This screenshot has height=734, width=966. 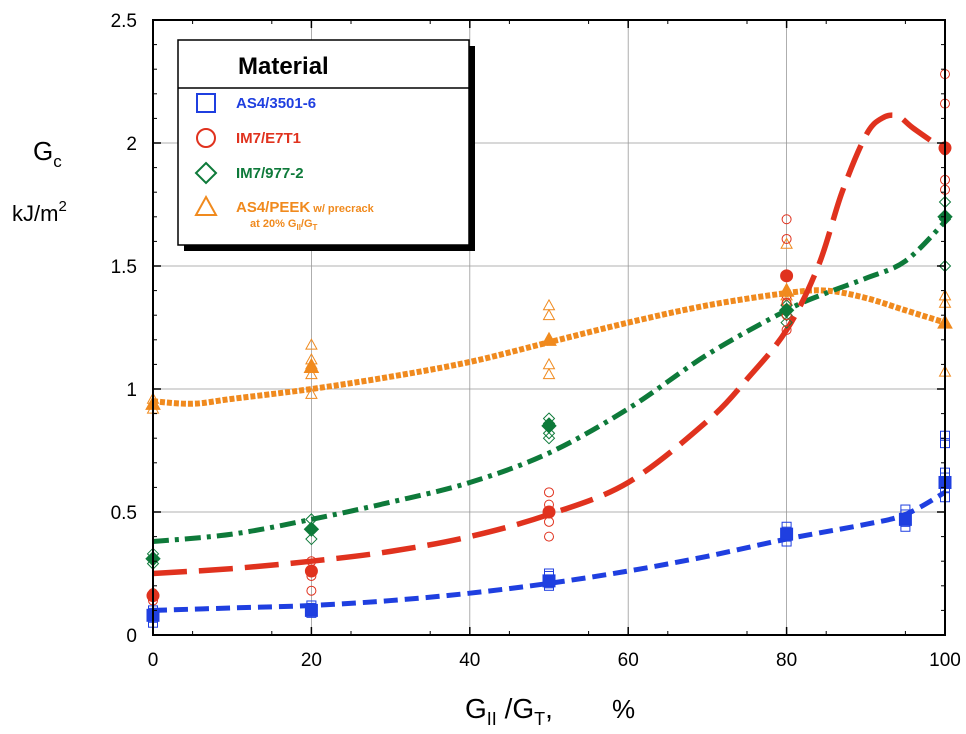 I want to click on legend-series-name: IM7/E7T1, so click(x=268, y=138).